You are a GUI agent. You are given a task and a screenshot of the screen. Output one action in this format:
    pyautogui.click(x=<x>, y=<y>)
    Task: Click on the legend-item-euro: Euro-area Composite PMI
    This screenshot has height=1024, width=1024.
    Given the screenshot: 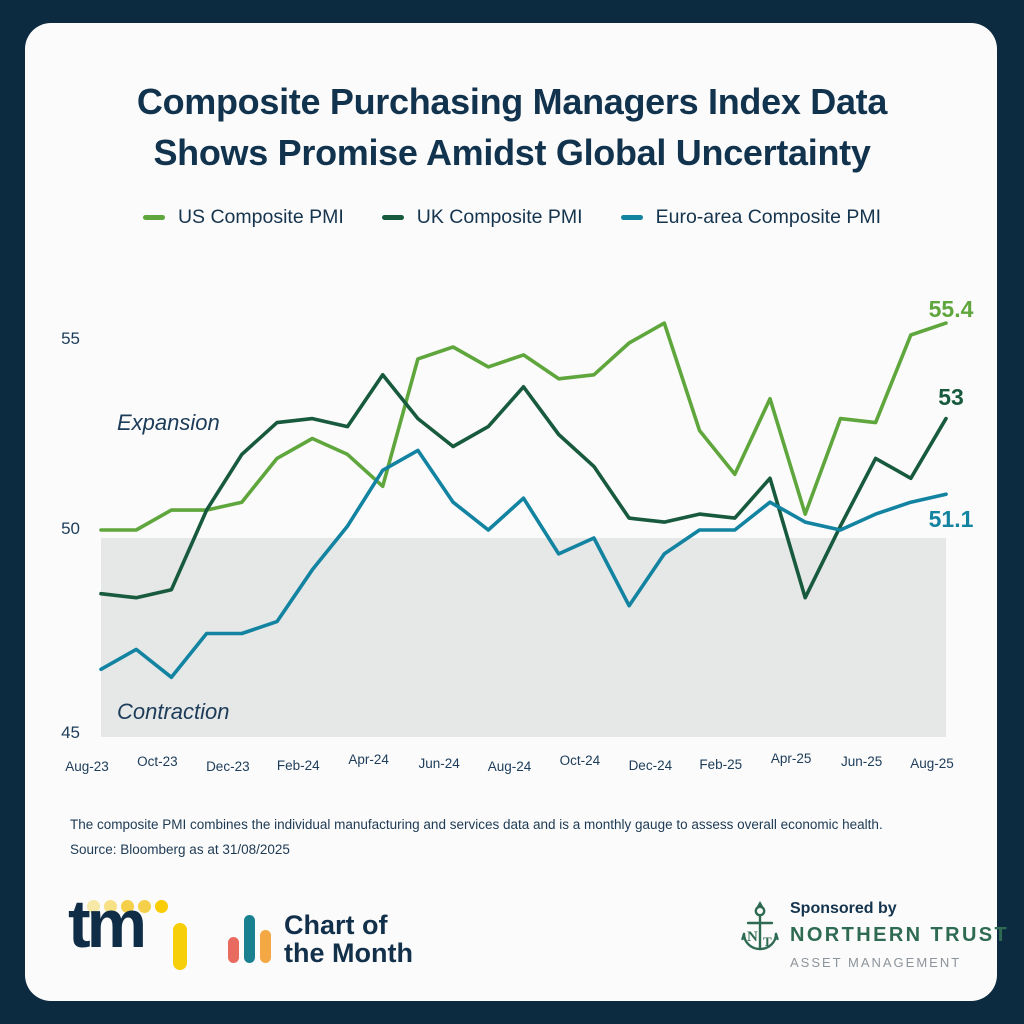 What is the action you would take?
    pyautogui.click(x=751, y=217)
    